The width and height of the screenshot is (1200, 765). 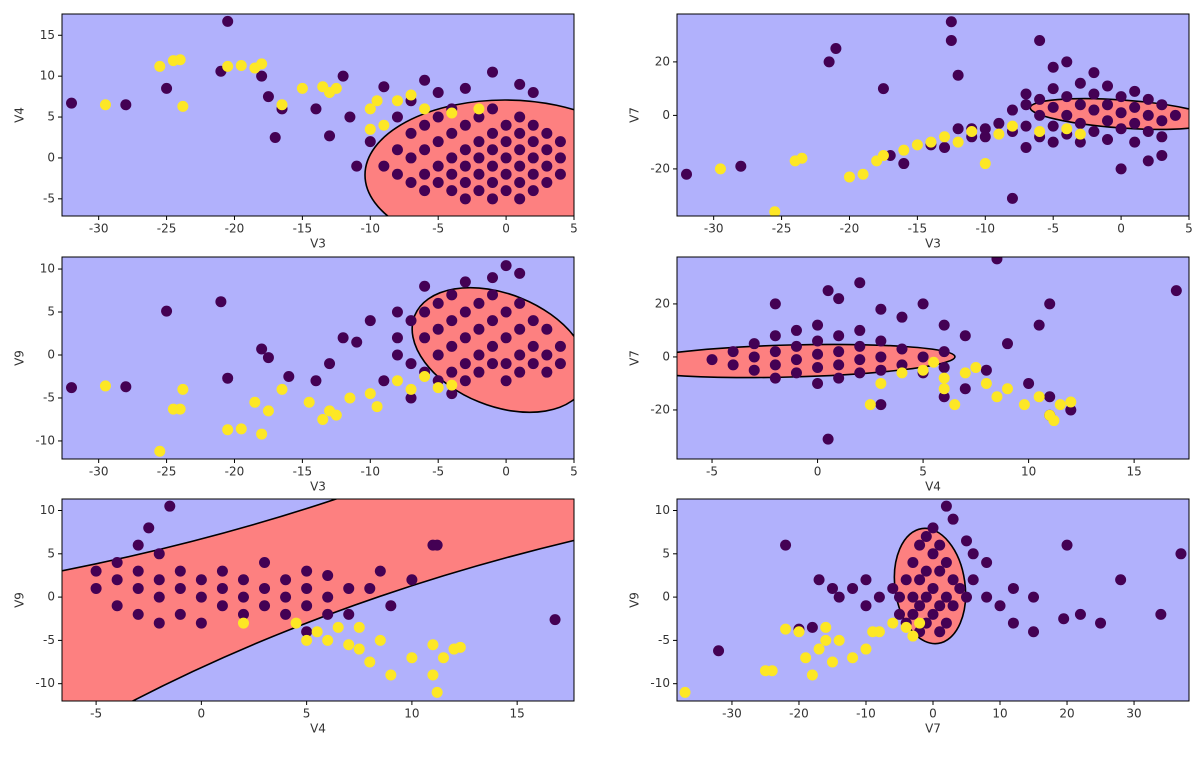 What do you see at coordinates (574, 229) in the screenshot?
I see `x-tick-label: 5` at bounding box center [574, 229].